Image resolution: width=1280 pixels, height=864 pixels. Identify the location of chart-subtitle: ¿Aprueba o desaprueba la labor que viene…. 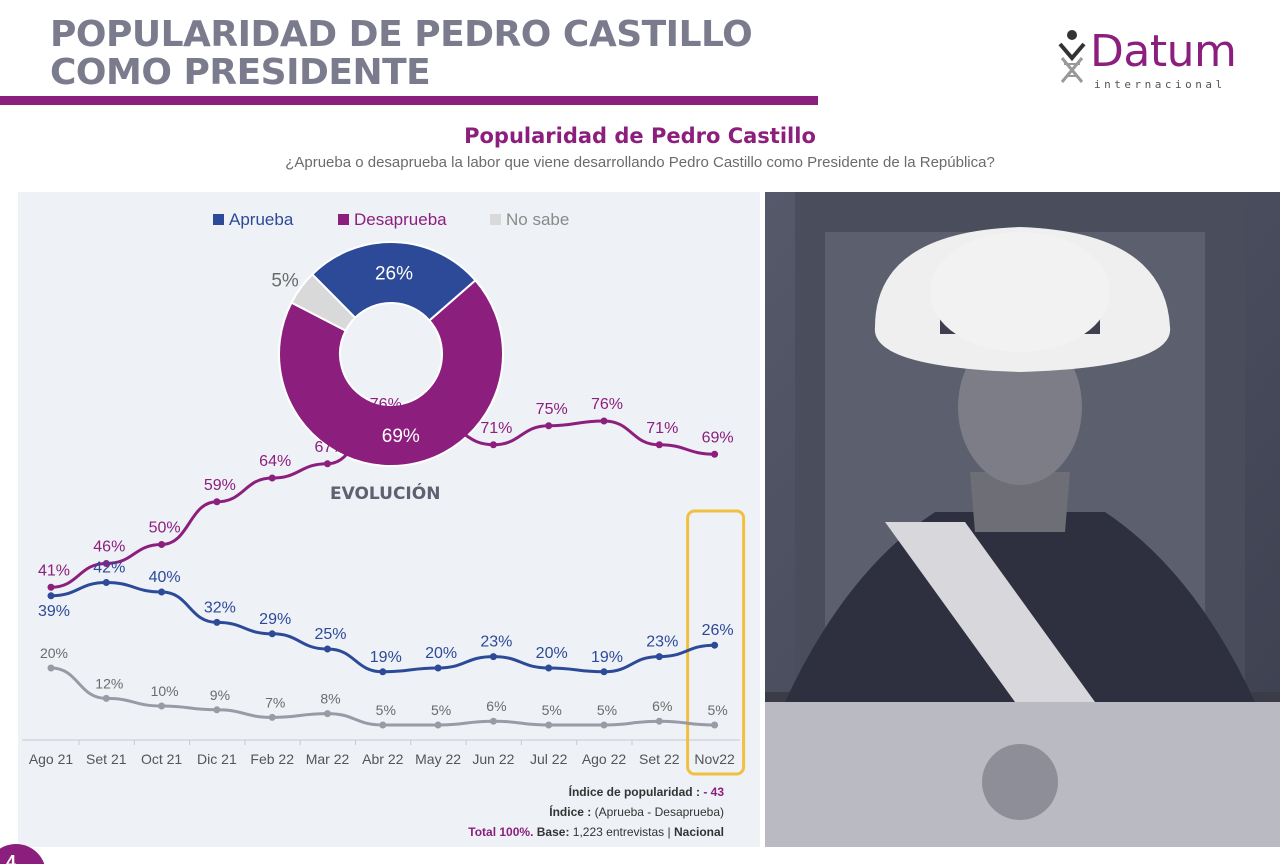
(640, 162).